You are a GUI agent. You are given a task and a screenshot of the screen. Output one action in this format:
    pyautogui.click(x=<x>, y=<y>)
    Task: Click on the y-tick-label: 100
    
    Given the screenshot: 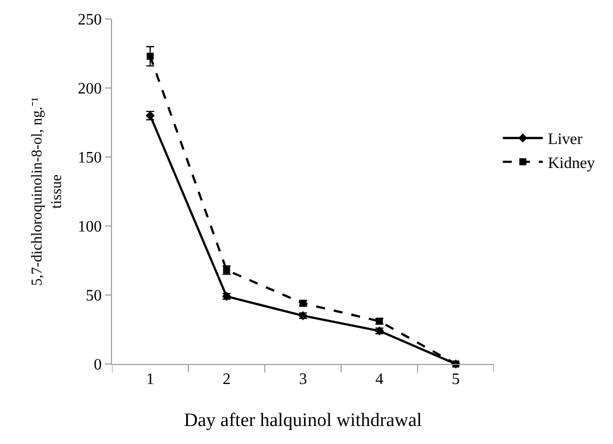 What is the action you would take?
    pyautogui.click(x=90, y=227)
    